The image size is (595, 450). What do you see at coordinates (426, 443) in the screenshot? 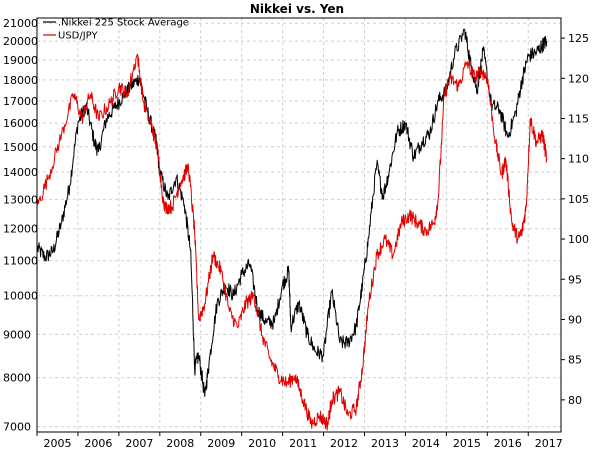
I see `x-tick-label: 2014` at bounding box center [426, 443].